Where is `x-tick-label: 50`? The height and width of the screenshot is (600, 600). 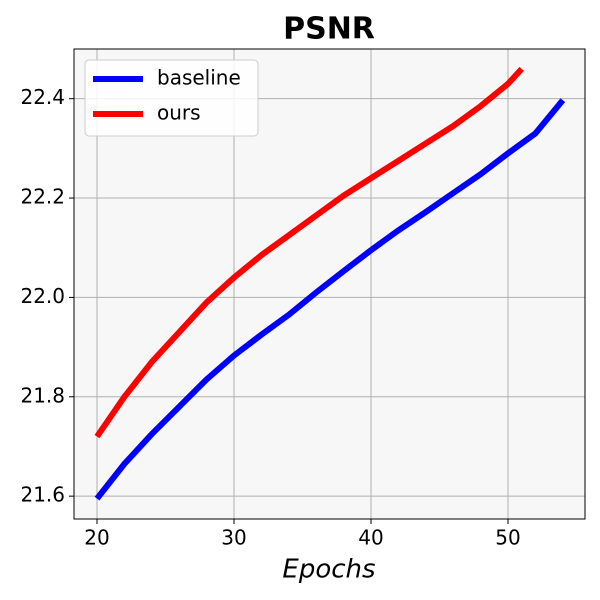 x-tick-label: 50 is located at coordinates (507, 538).